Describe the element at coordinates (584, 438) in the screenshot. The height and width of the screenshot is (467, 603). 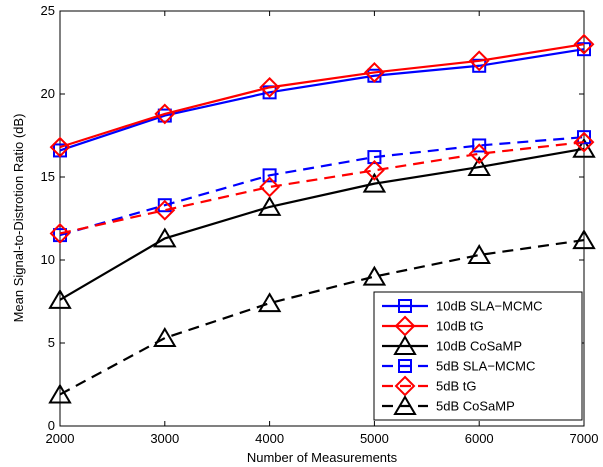
I see `x-tick-label: 7000` at that location.